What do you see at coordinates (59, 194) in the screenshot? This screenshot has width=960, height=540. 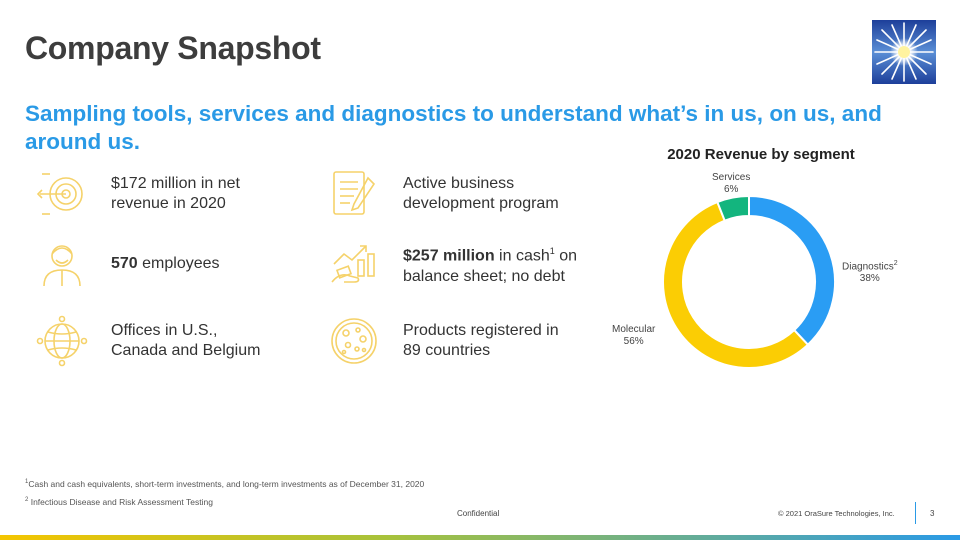 I see `target-icon` at bounding box center [59, 194].